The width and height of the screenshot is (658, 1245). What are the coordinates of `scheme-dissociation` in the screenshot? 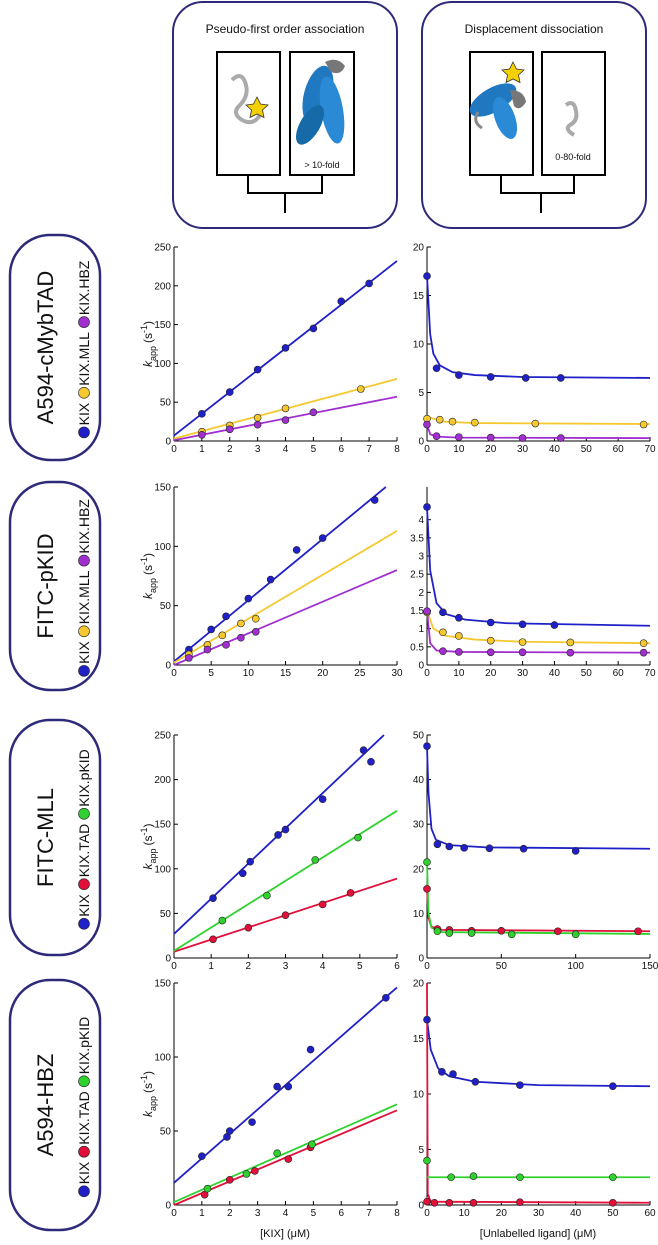 It's located at (534, 115).